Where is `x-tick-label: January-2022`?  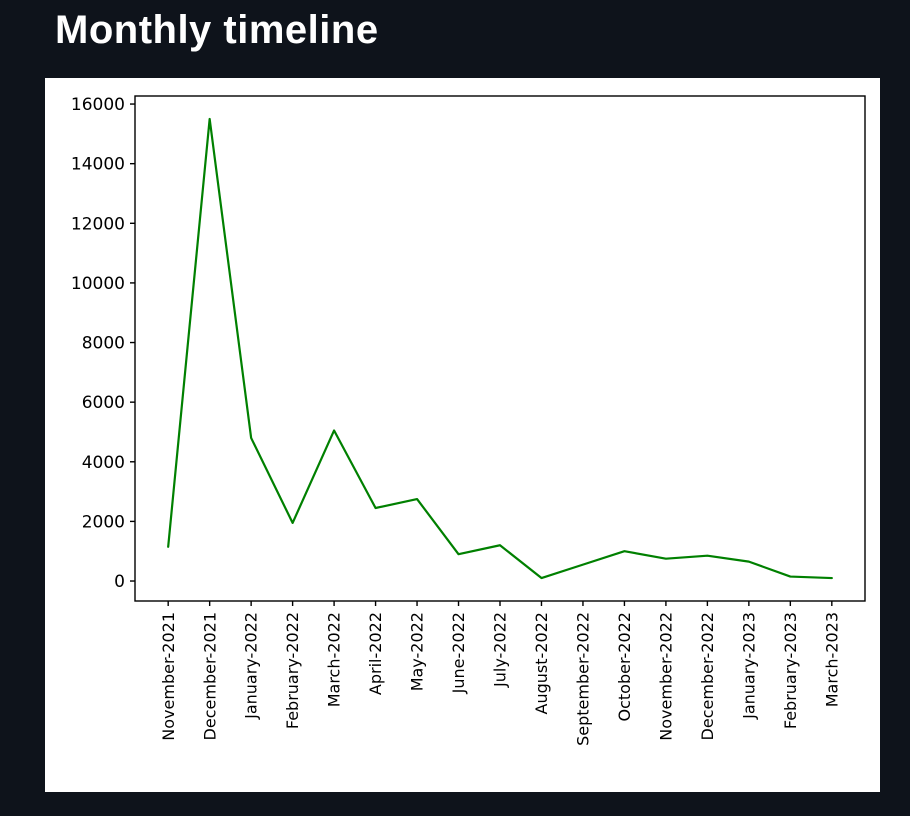
x-tick-label: January-2022 is located at coordinates (251, 666).